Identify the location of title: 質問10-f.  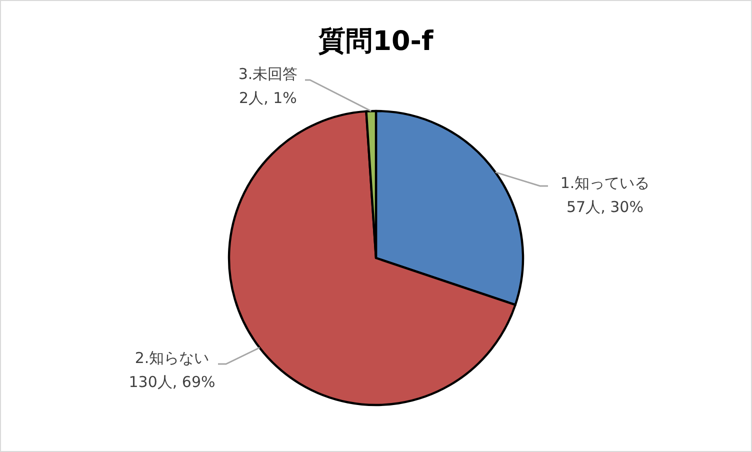
(376, 41).